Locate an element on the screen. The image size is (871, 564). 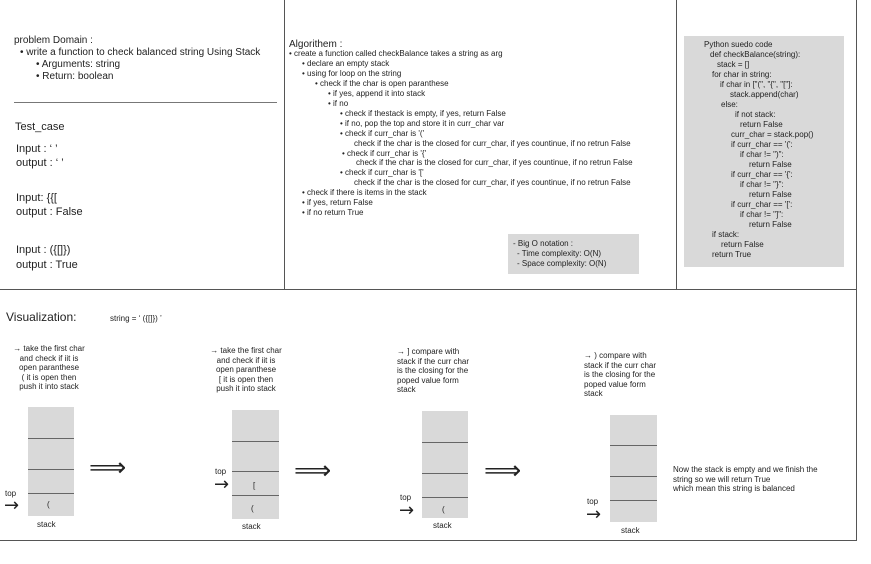
step-arrow-3-icon: ⟹ is located at coordinates (503, 471).